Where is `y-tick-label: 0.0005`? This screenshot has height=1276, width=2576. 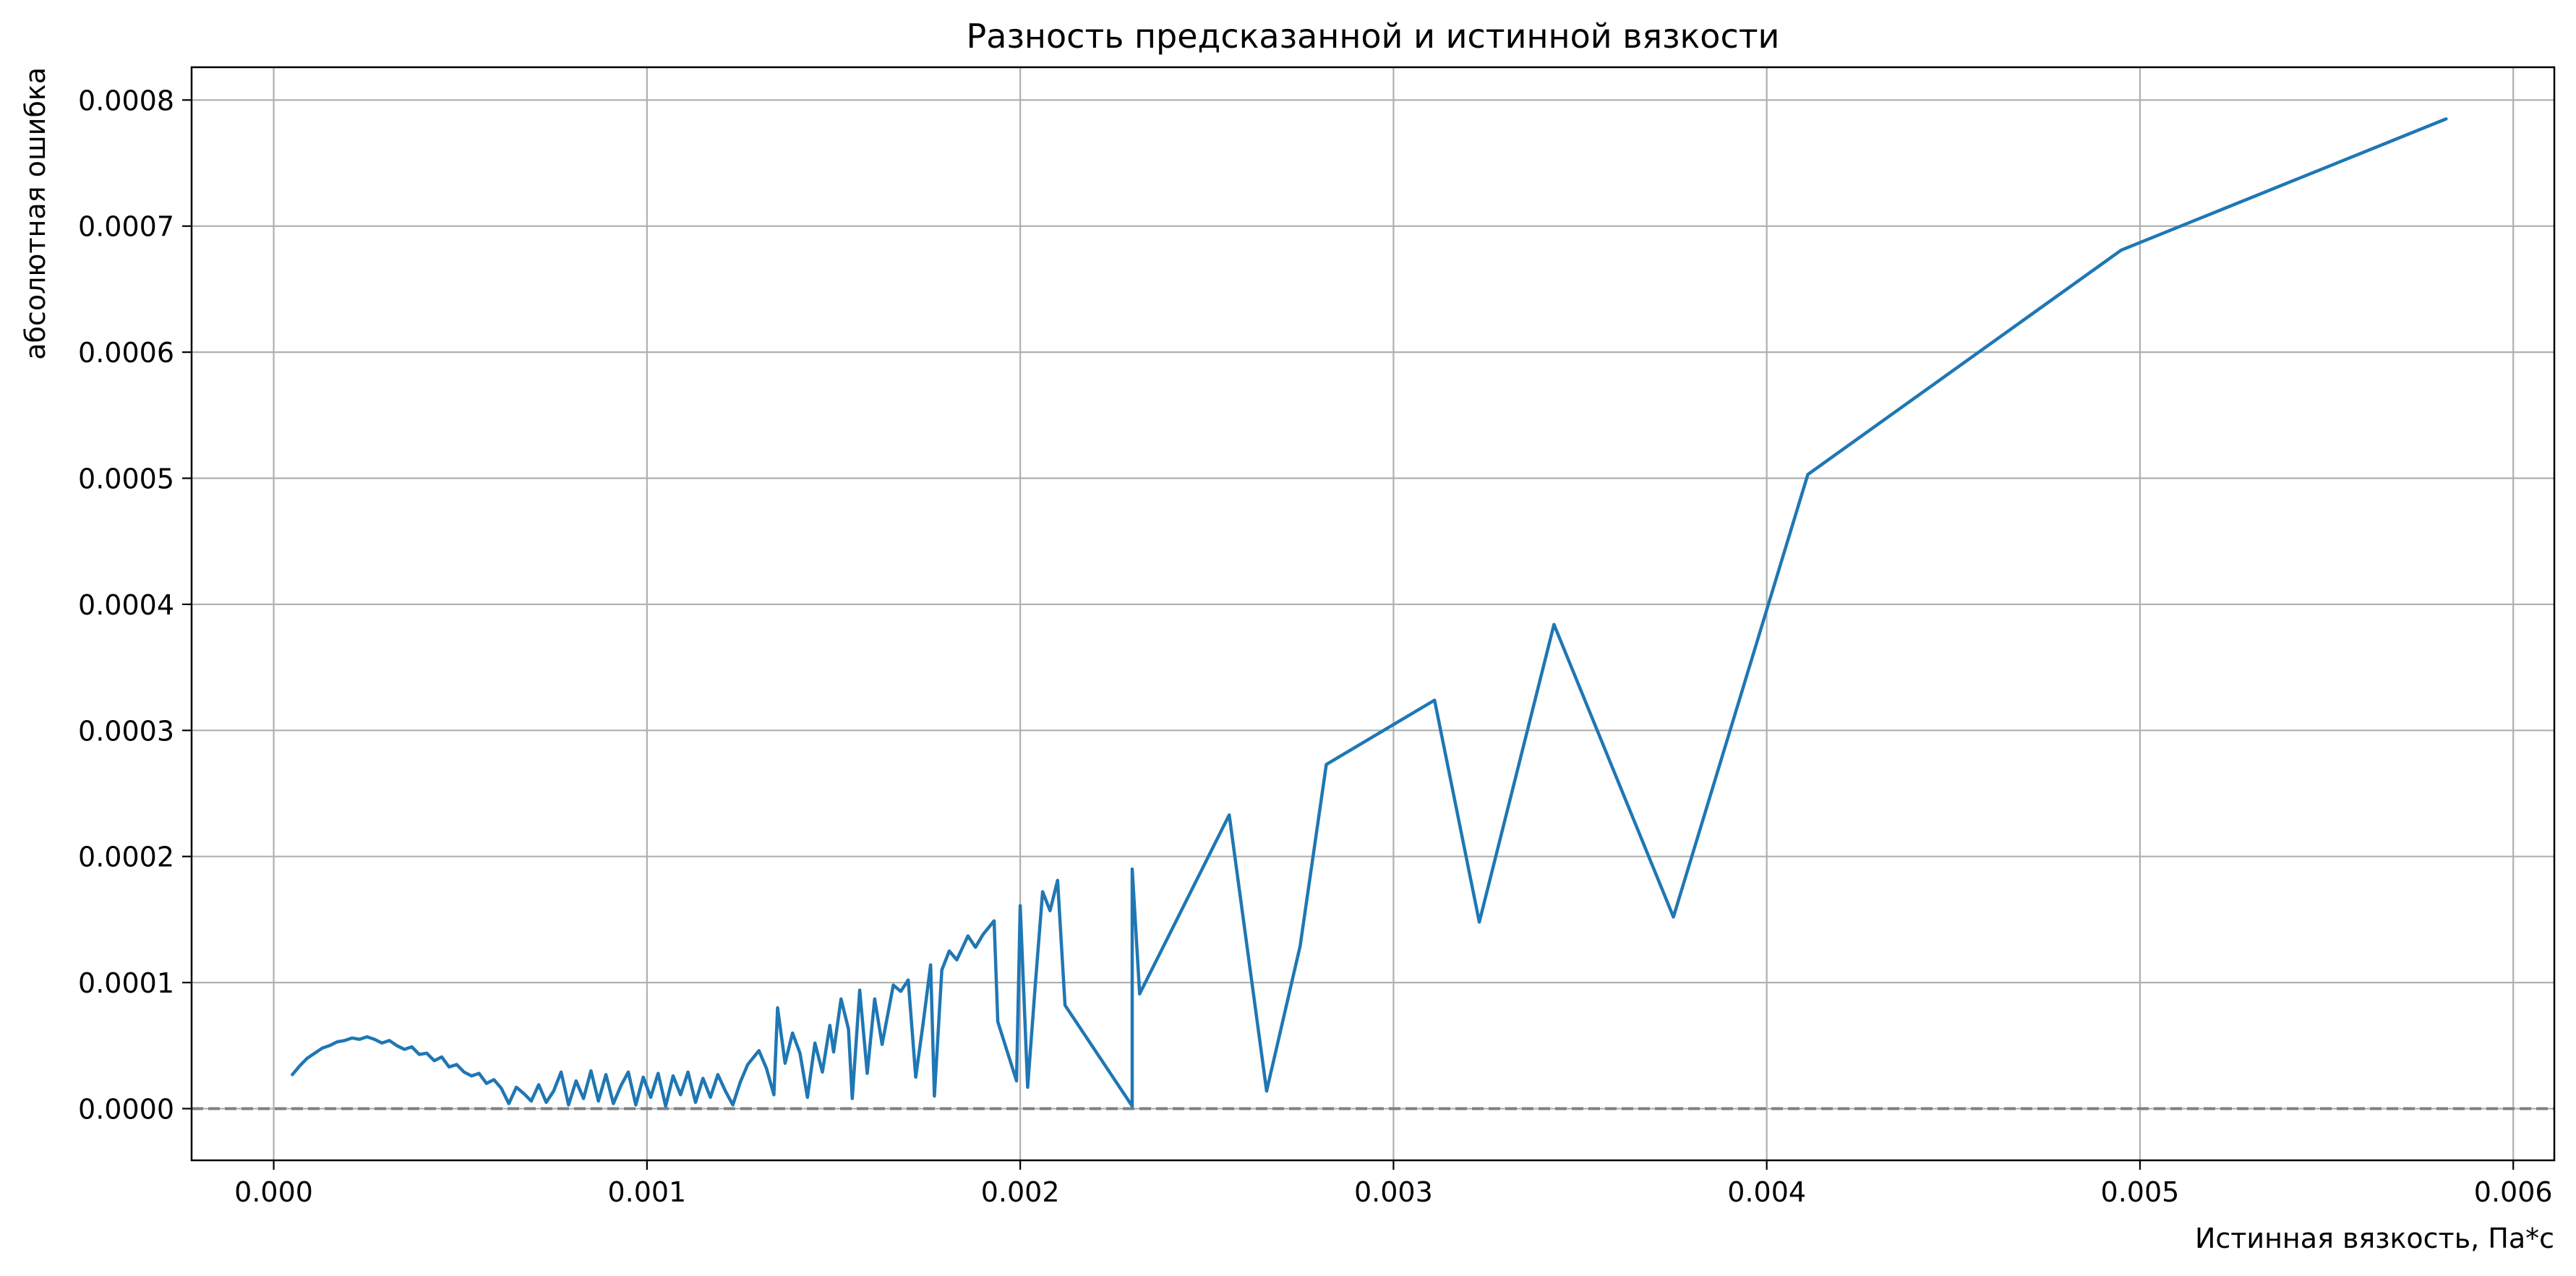 y-tick-label: 0.0005 is located at coordinates (126, 479).